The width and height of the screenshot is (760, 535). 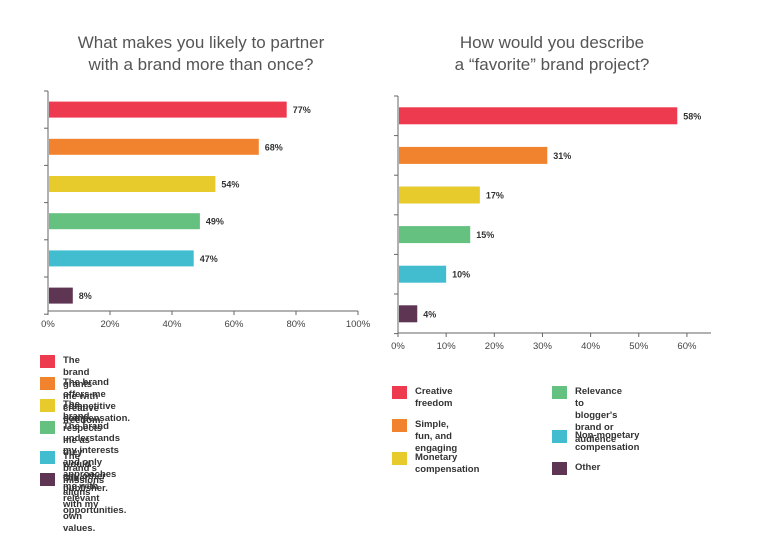 What do you see at coordinates (48, 324) in the screenshot?
I see `chart-1-x-tick-label: 0%` at bounding box center [48, 324].